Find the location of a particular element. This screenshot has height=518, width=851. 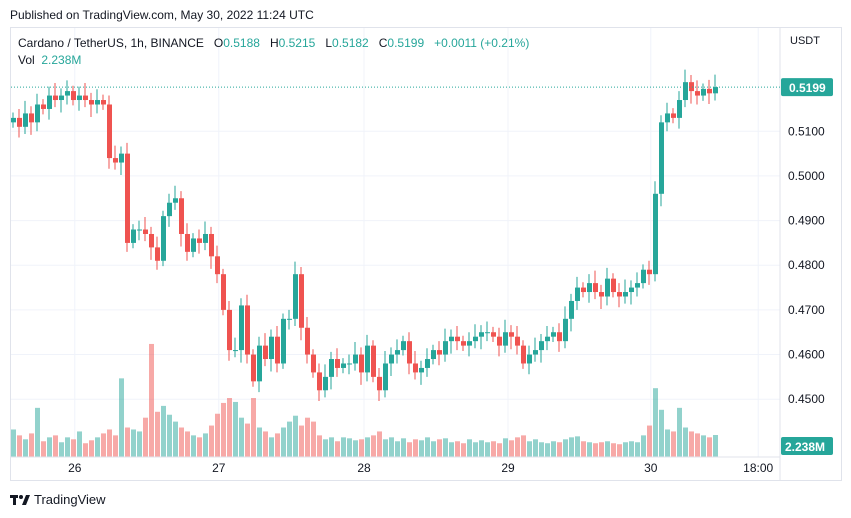

y-tick-label: 0.4500 is located at coordinates (806, 399).